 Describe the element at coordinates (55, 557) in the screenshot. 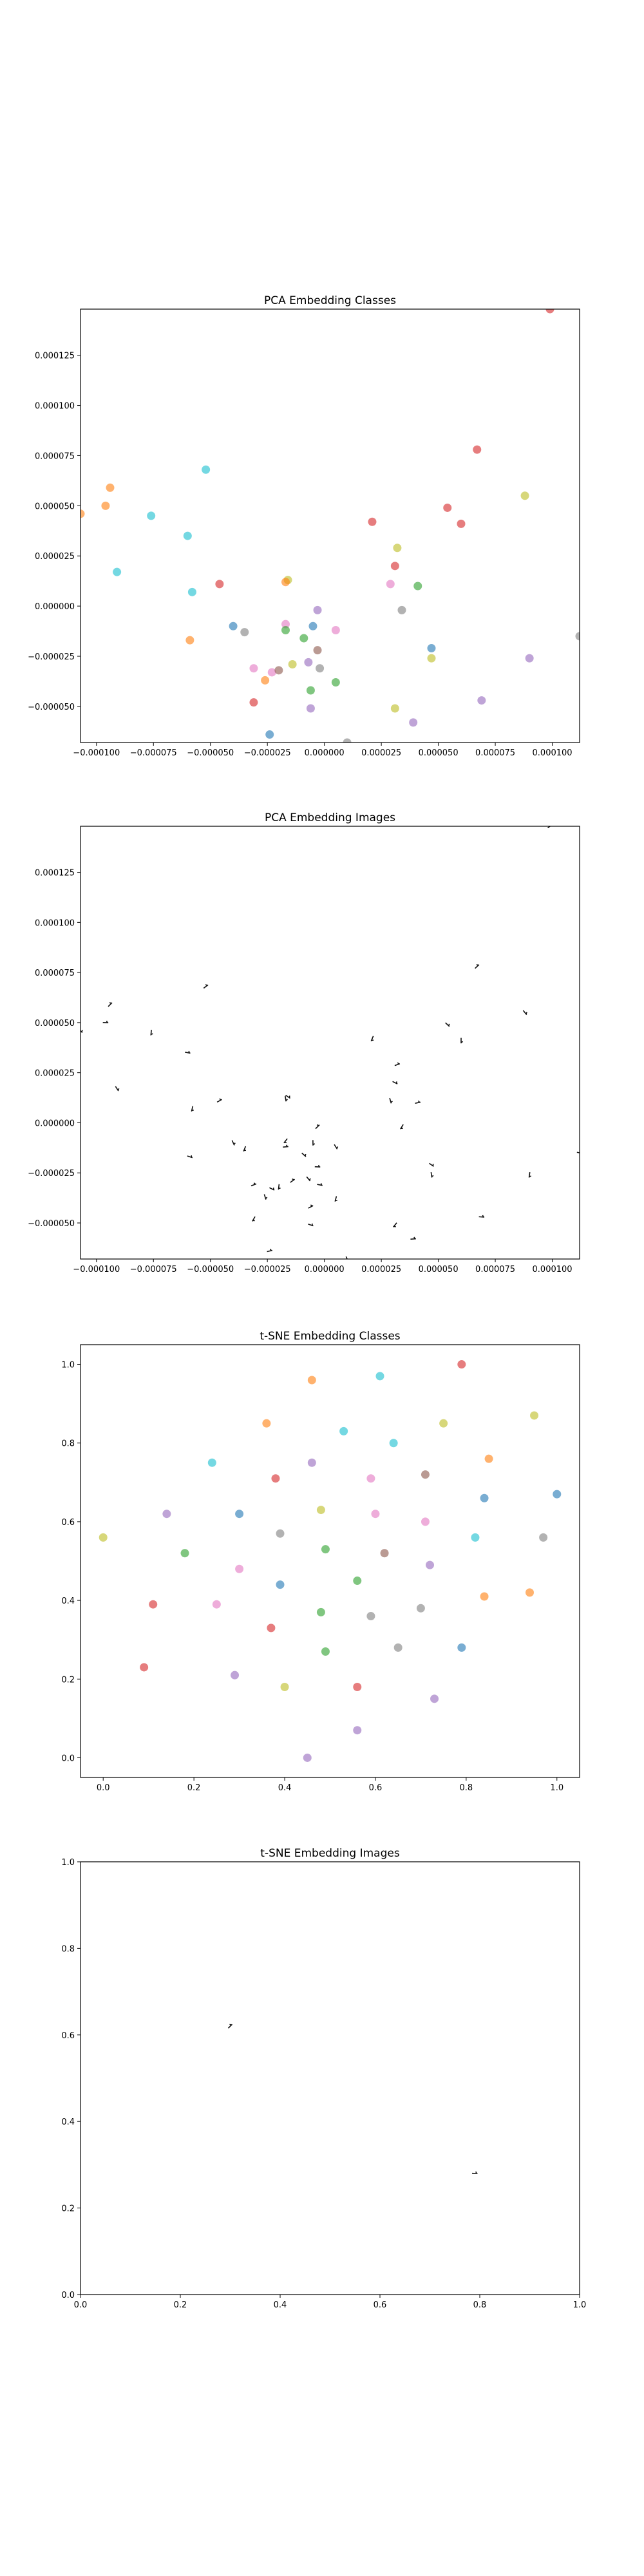

I see `y-tick-label: 0.000025` at that location.